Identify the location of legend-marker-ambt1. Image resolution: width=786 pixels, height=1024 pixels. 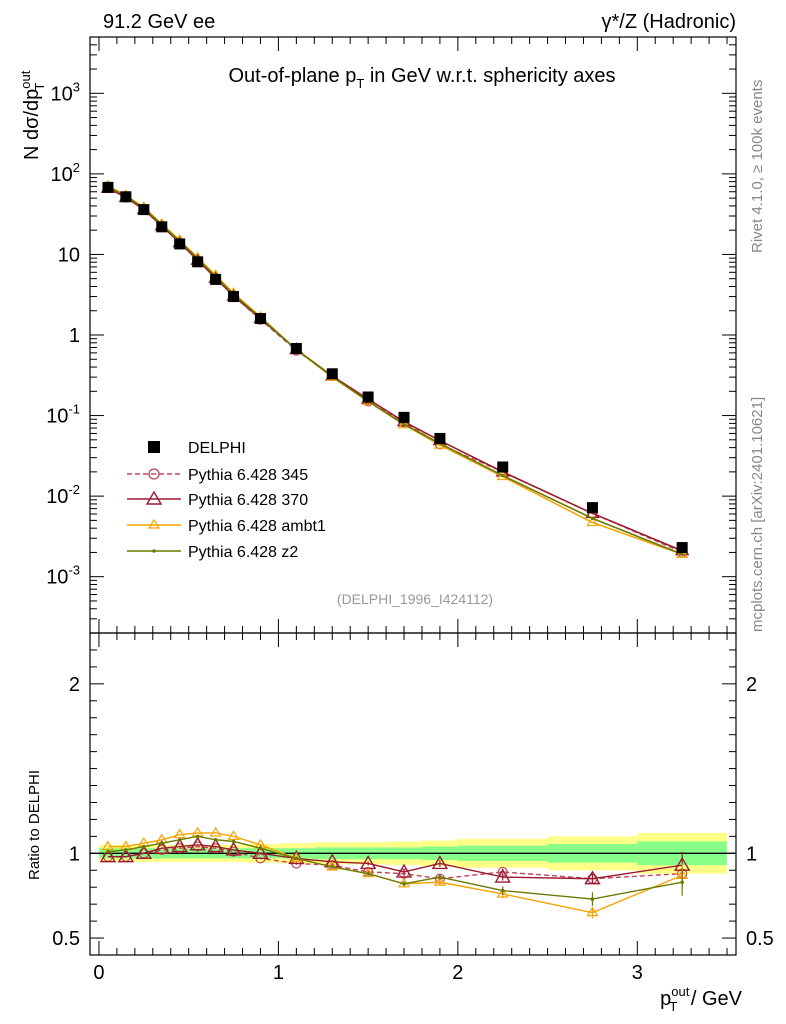
(154, 523).